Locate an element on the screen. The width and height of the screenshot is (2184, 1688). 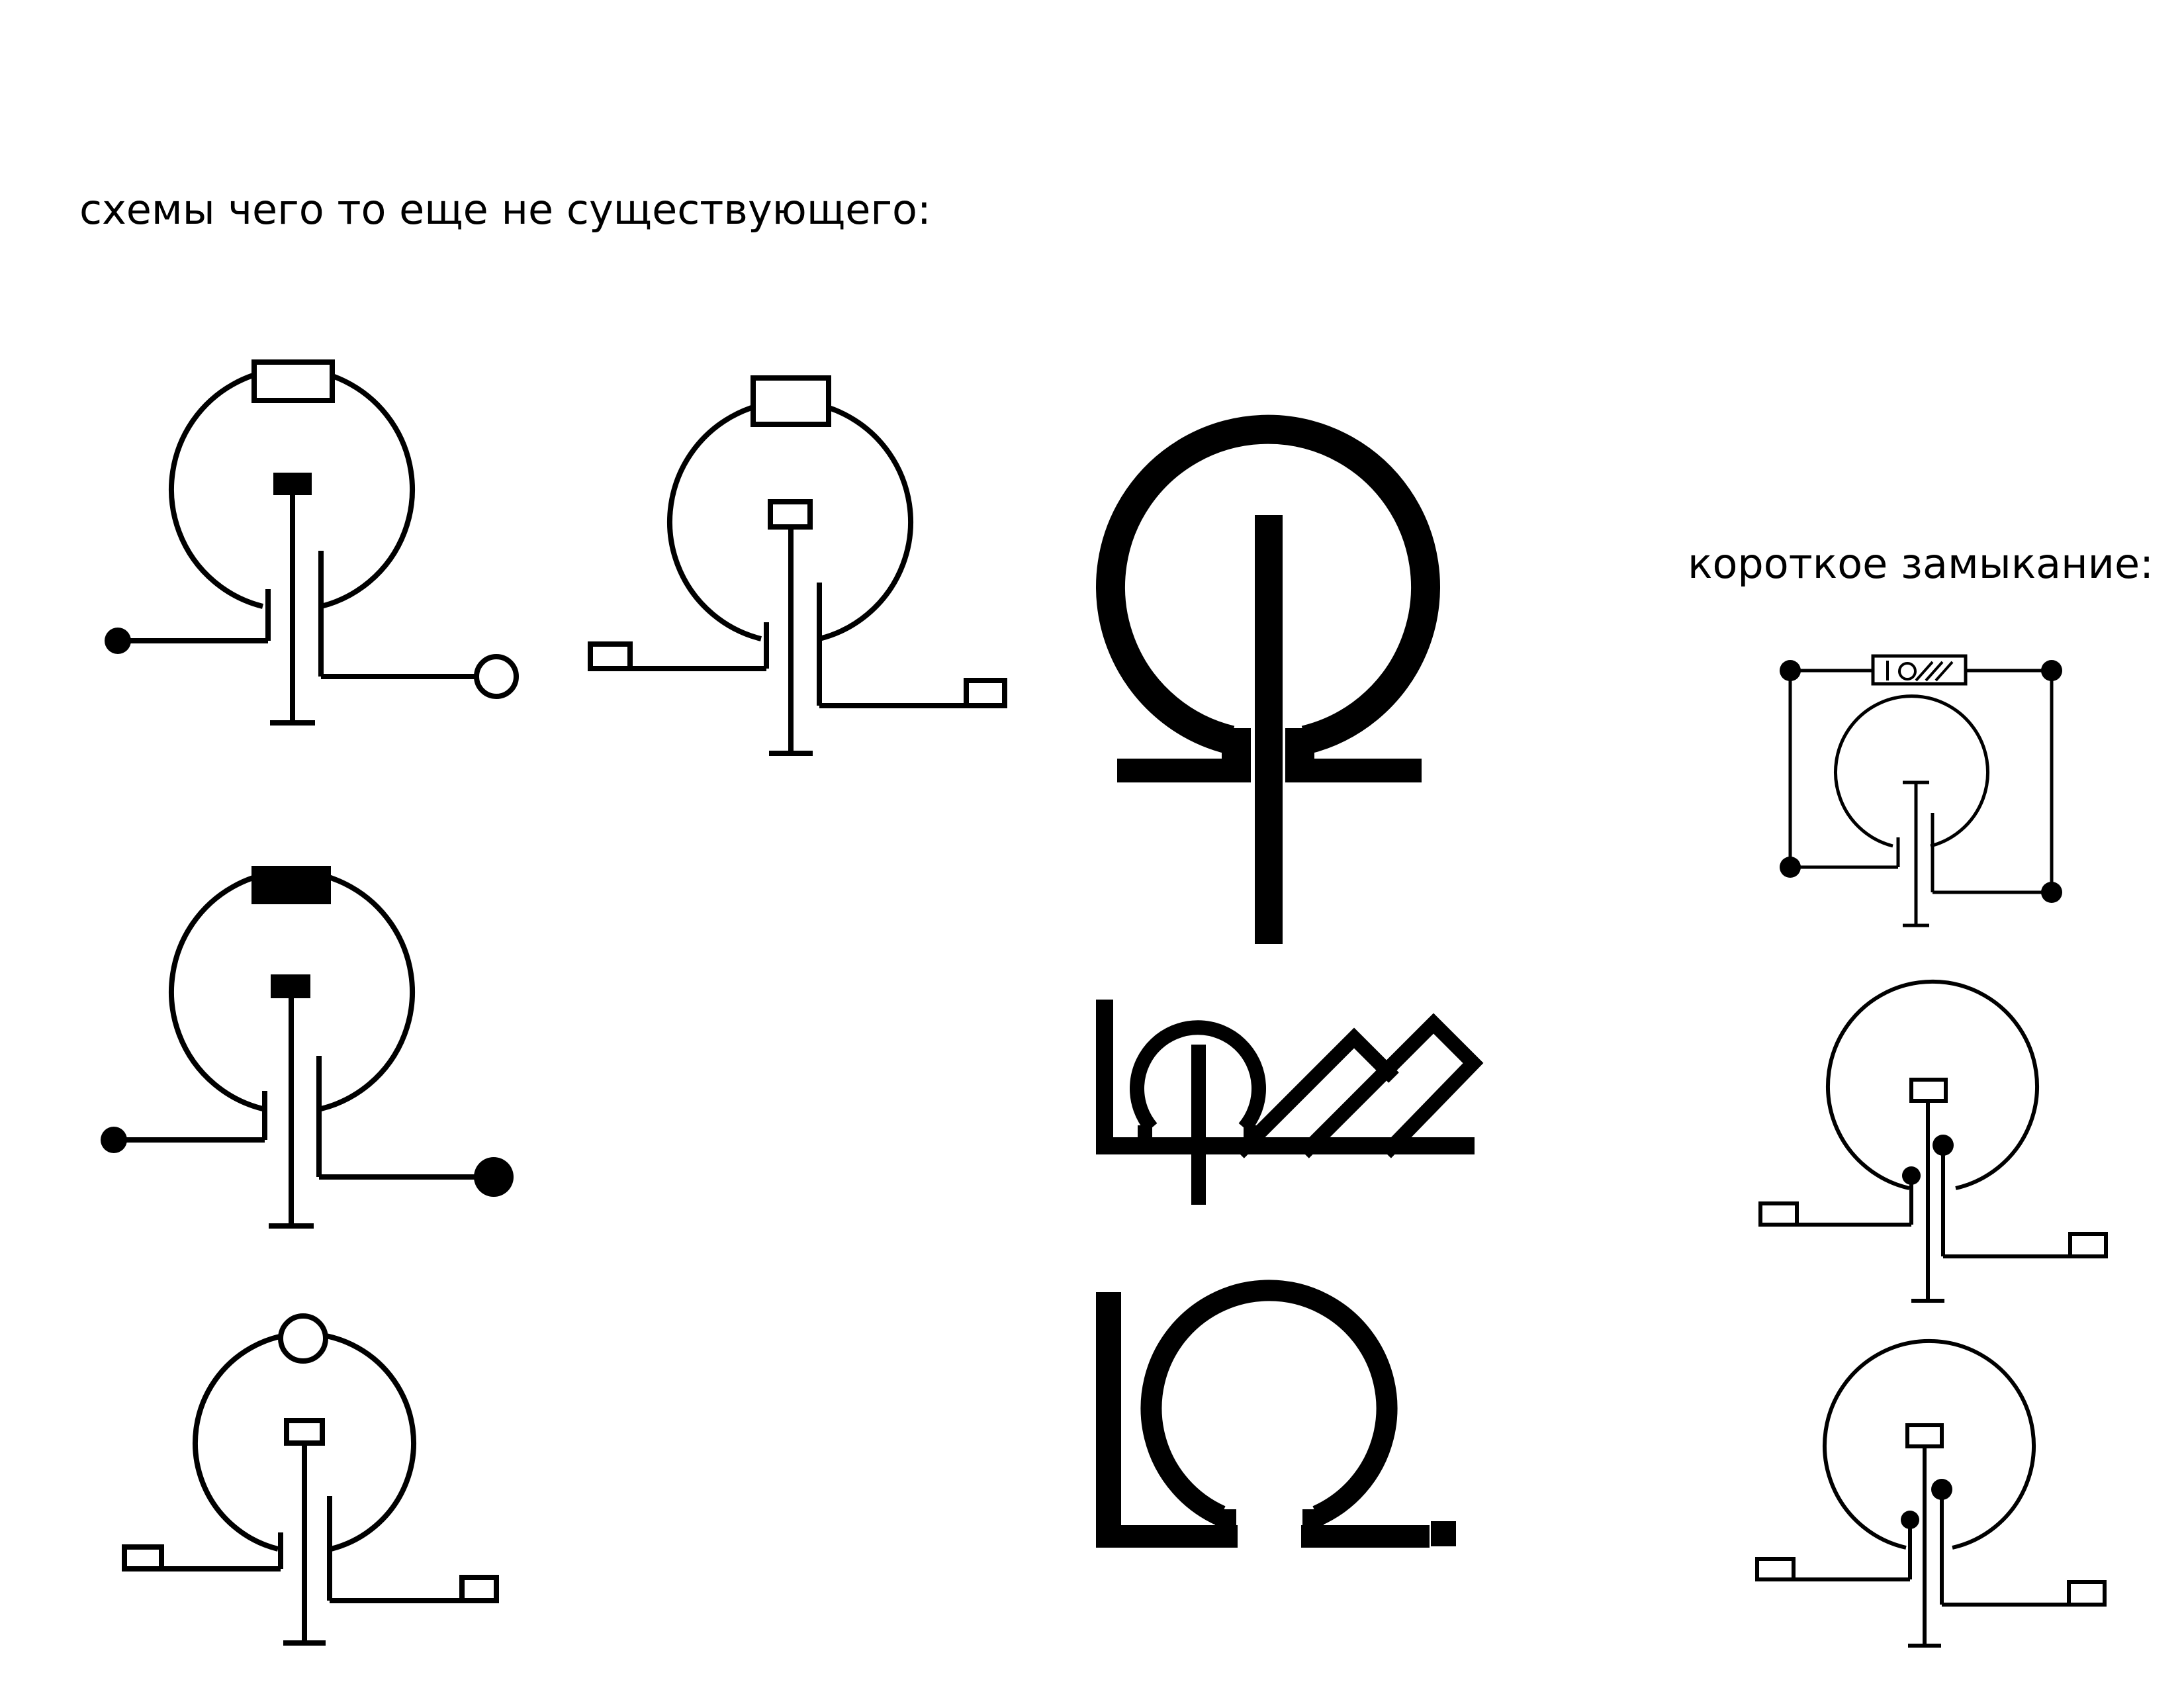
short-circuit-variant-1-icon is located at coordinates (1933, 1141).